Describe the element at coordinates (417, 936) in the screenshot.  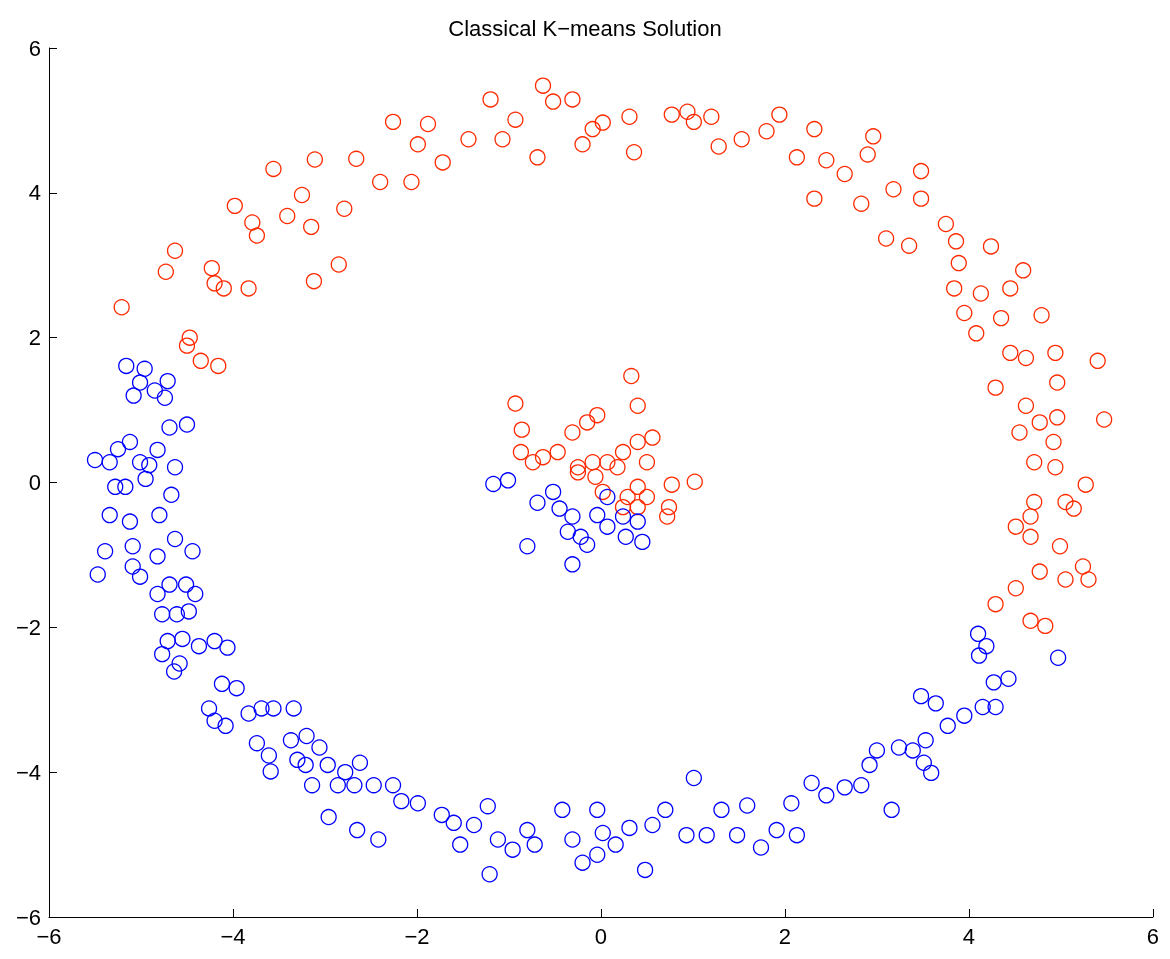
I see `x-tick-label: −2` at that location.